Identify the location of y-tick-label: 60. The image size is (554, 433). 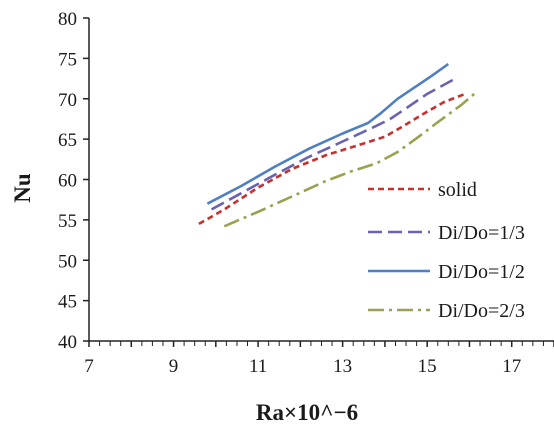
(67, 181).